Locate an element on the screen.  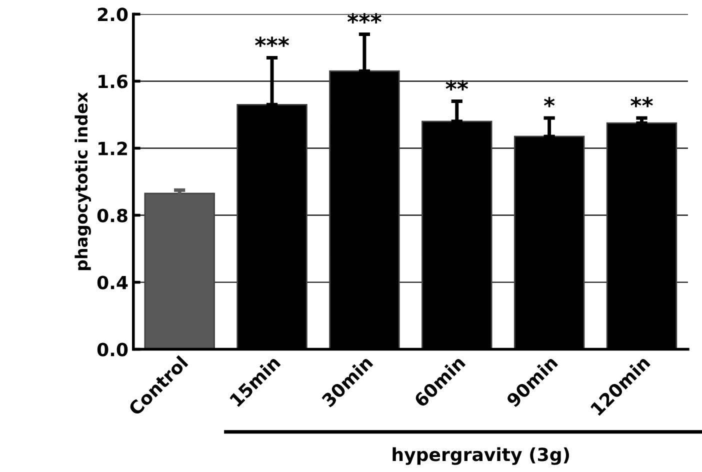
x-axis-title: hypergravity (3g) is located at coordinates (480, 456).